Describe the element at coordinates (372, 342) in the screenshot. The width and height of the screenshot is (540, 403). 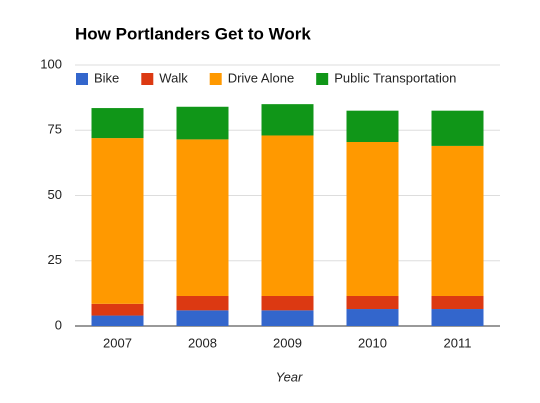
I see `x-tick-label: 2010` at that location.